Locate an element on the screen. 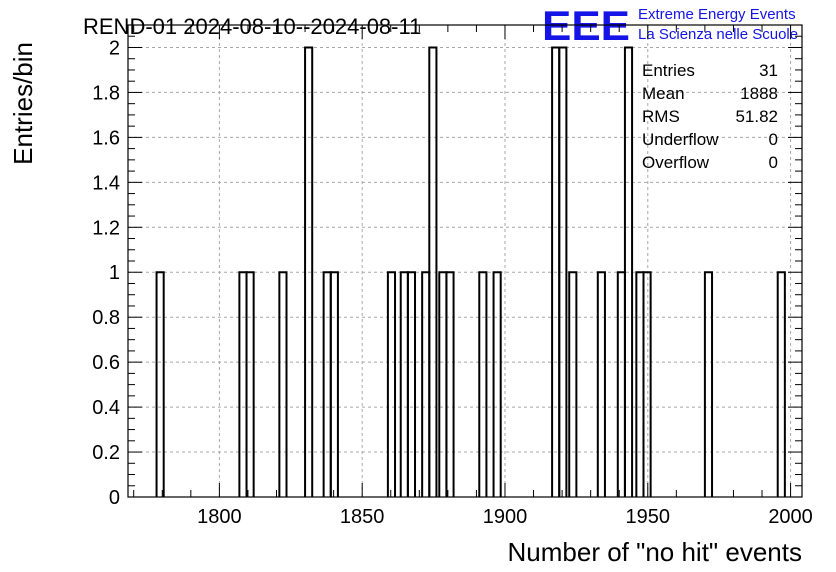 Image resolution: width=836 pixels, height=572 pixels. stat-row-rms: RMS 51.82 is located at coordinates (710, 116).